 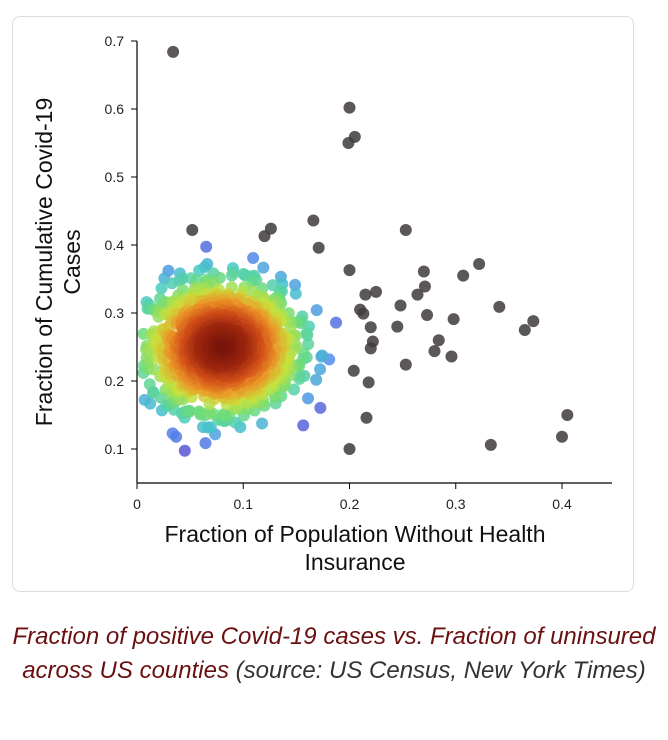 What do you see at coordinates (456, 504) in the screenshot?
I see `x-tick-label: 0.3` at bounding box center [456, 504].